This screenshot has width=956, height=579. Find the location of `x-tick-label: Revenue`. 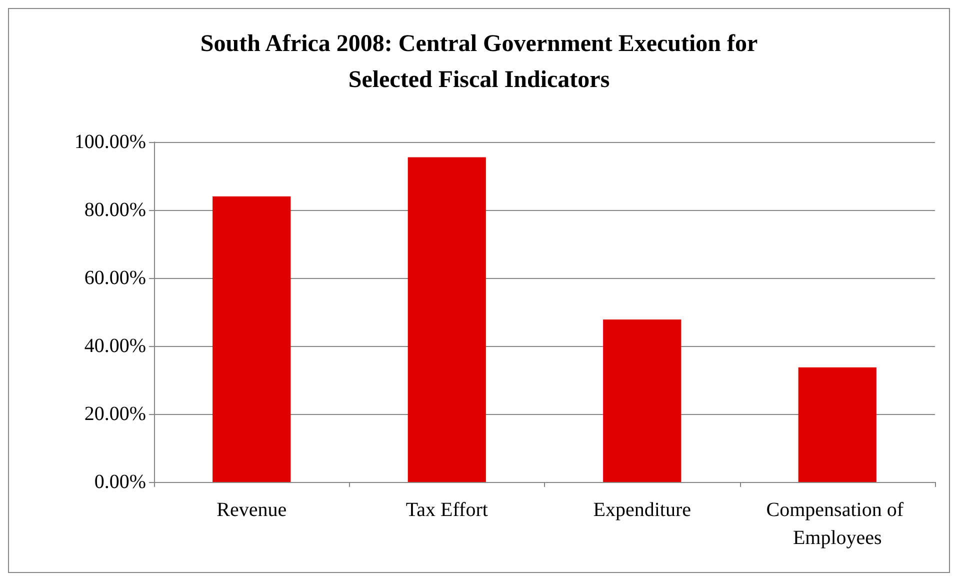

x-tick-label: Revenue is located at coordinates (251, 510).